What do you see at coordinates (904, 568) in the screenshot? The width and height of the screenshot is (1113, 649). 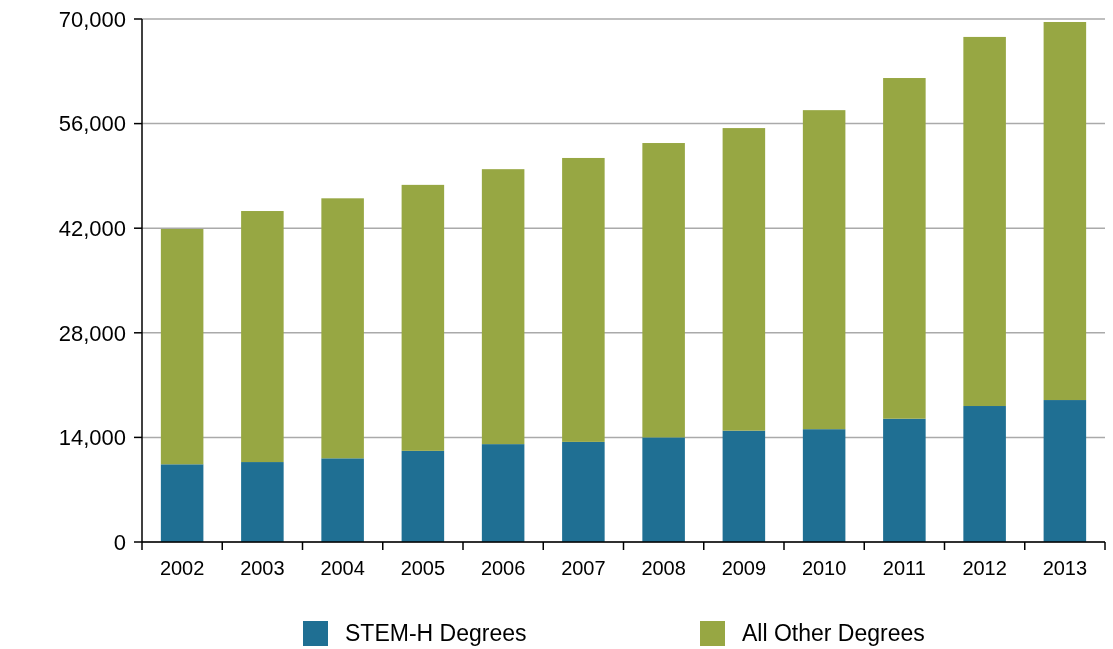 I see `x-tick-label: 2011` at bounding box center [904, 568].